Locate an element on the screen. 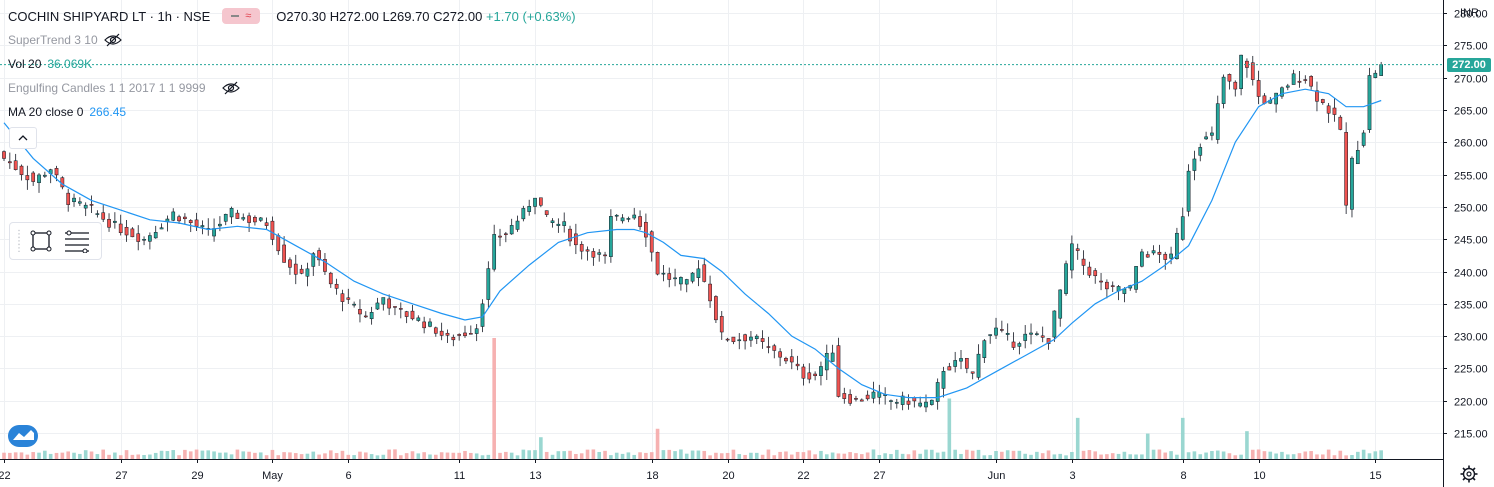 The height and width of the screenshot is (487, 1494). time-tick-label: 20 is located at coordinates (728, 476).